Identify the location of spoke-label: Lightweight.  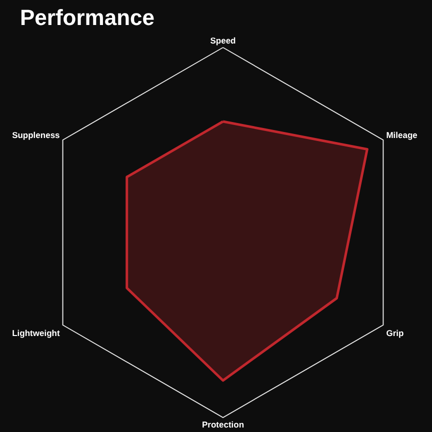
(36, 333).